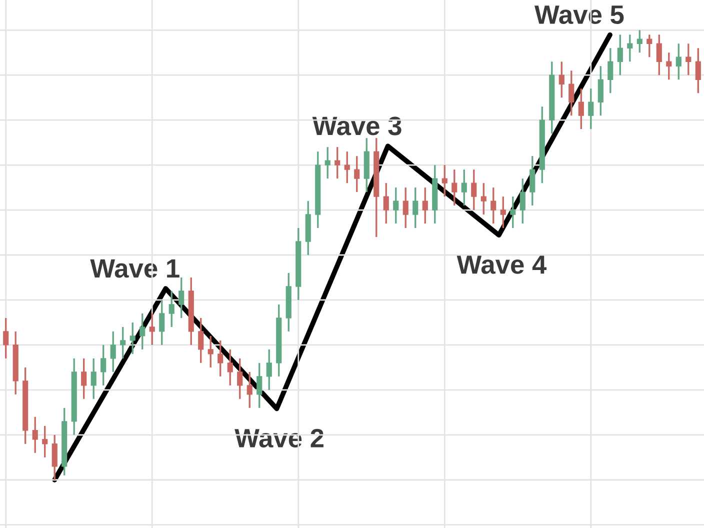 This screenshot has height=528, width=704. I want to click on text: Wave 5, so click(579, 15).